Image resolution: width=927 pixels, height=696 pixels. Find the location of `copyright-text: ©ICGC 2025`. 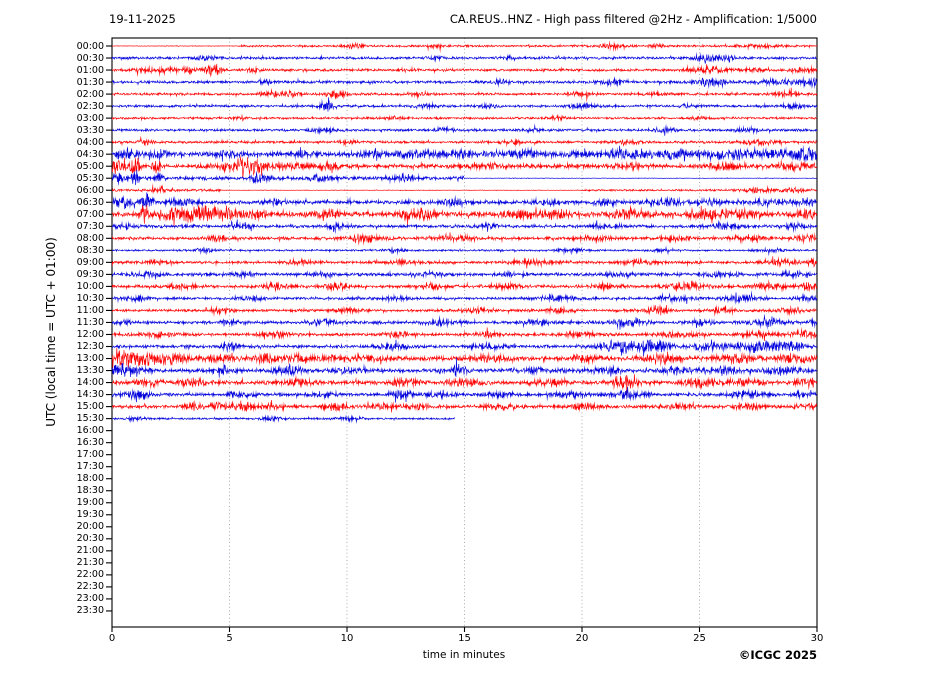

copyright-text: ©ICGC 2025 is located at coordinates (777, 655).